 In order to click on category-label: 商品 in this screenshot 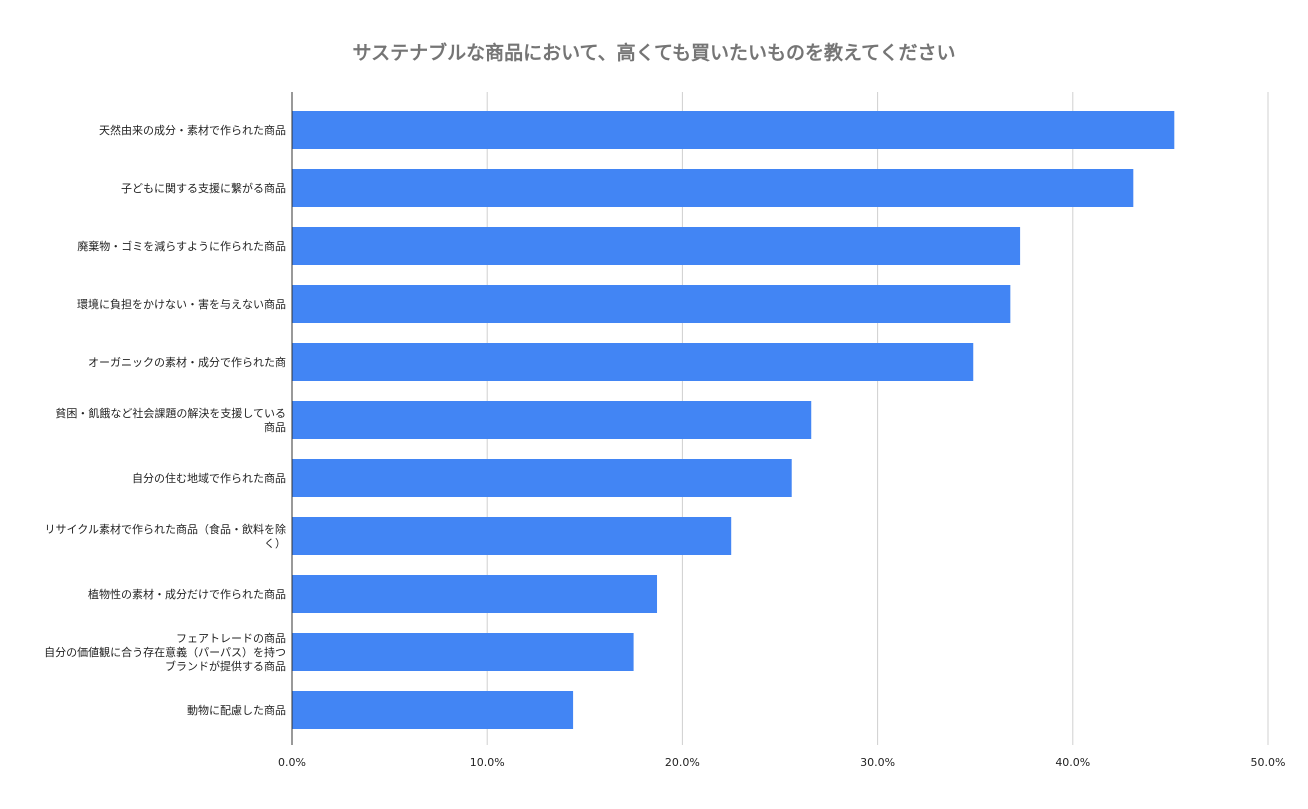, I will do `click(275, 427)`.